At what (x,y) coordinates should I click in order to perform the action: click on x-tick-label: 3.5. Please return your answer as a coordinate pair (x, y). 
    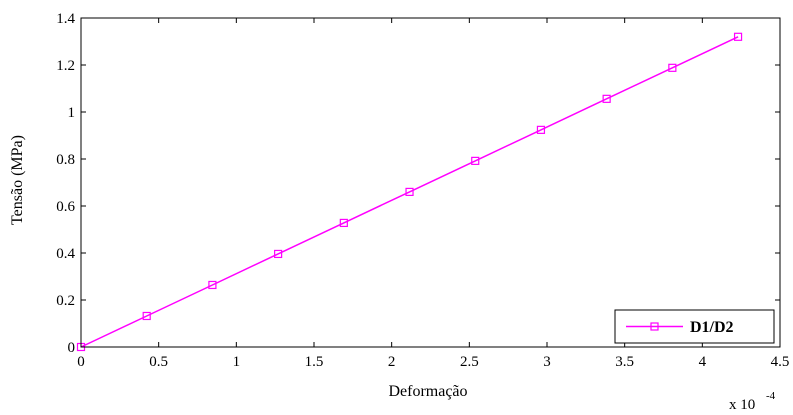
    Looking at the image, I should click on (624, 362).